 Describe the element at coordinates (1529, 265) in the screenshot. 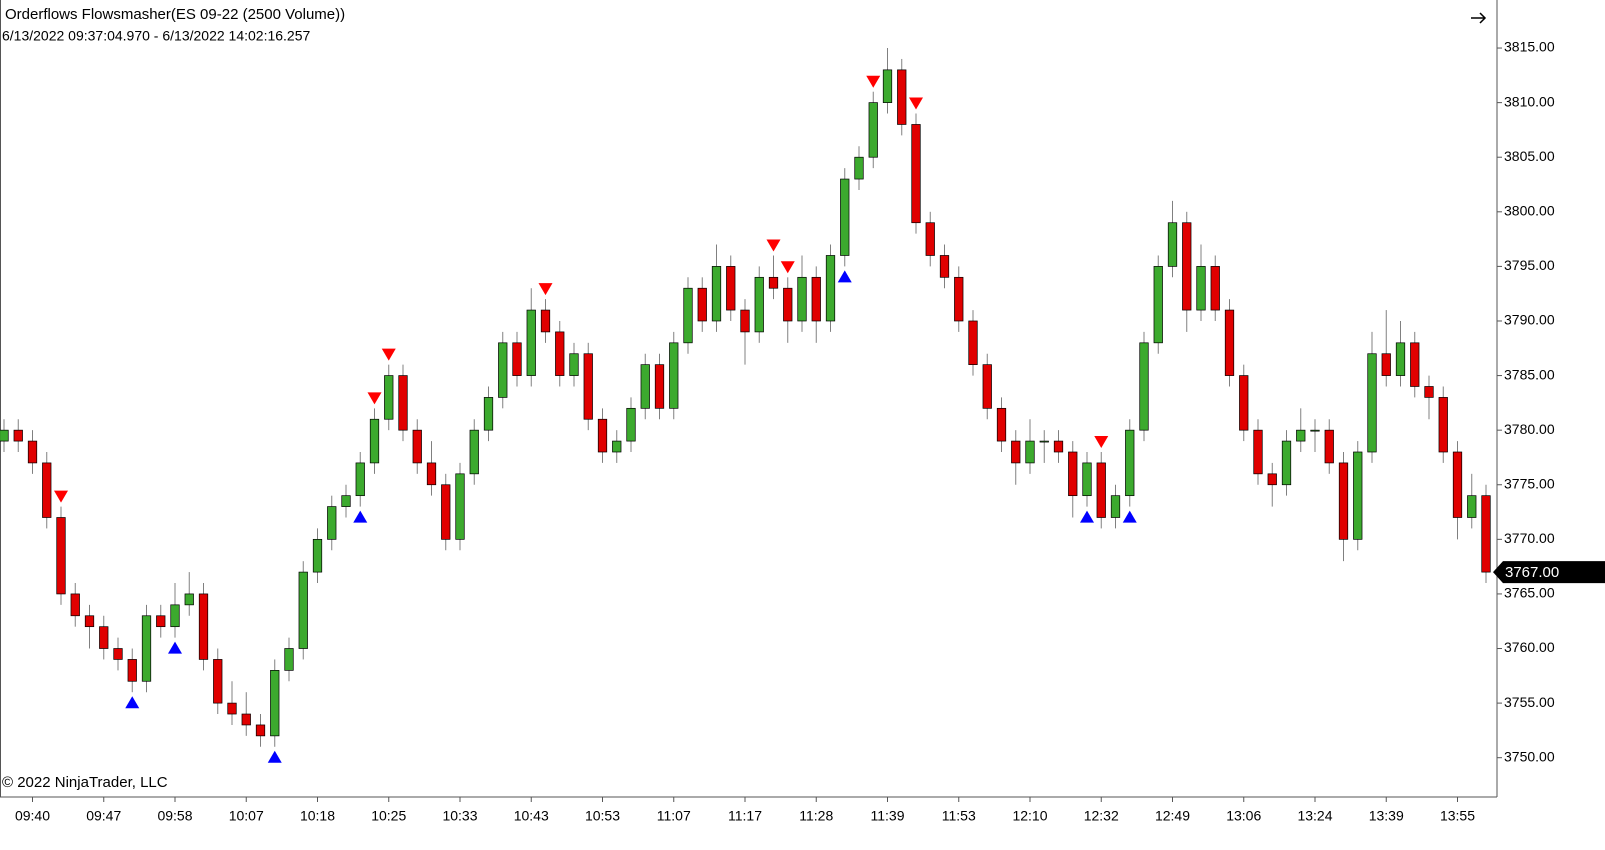

I see `y-tick-label: 3795.00` at that location.